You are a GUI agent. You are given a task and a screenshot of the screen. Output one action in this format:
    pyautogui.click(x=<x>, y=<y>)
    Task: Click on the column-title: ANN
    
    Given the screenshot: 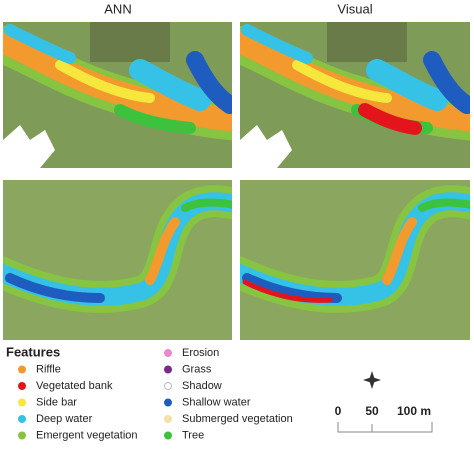 What is the action you would take?
    pyautogui.click(x=117, y=8)
    